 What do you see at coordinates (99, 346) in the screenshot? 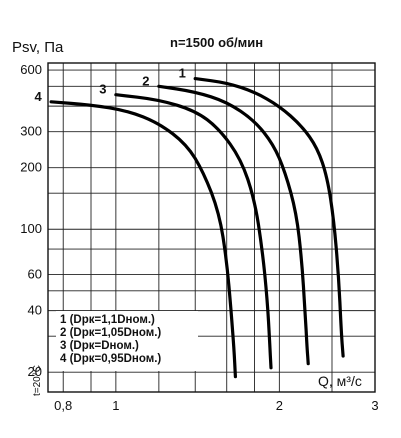
I see `legend-entry: 3 (Dрк=Dном.)` at bounding box center [99, 346].